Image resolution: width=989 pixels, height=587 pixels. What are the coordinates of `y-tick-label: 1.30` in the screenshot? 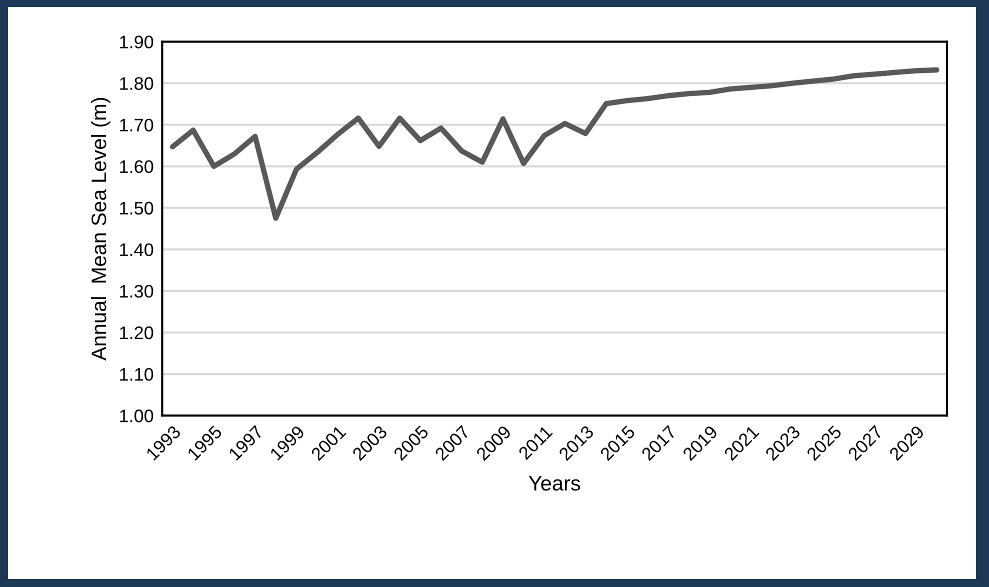 It's located at (137, 291).